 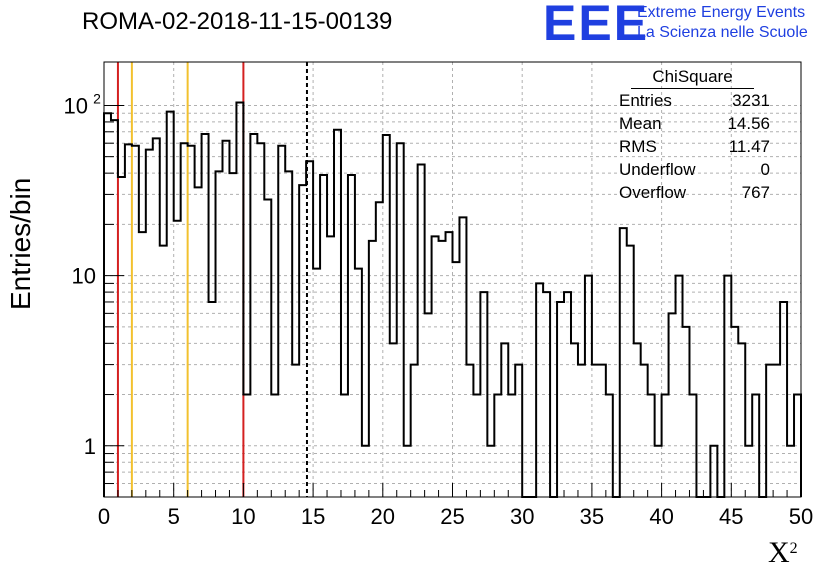 I want to click on x-axis-label: X2, so click(x=783, y=553).